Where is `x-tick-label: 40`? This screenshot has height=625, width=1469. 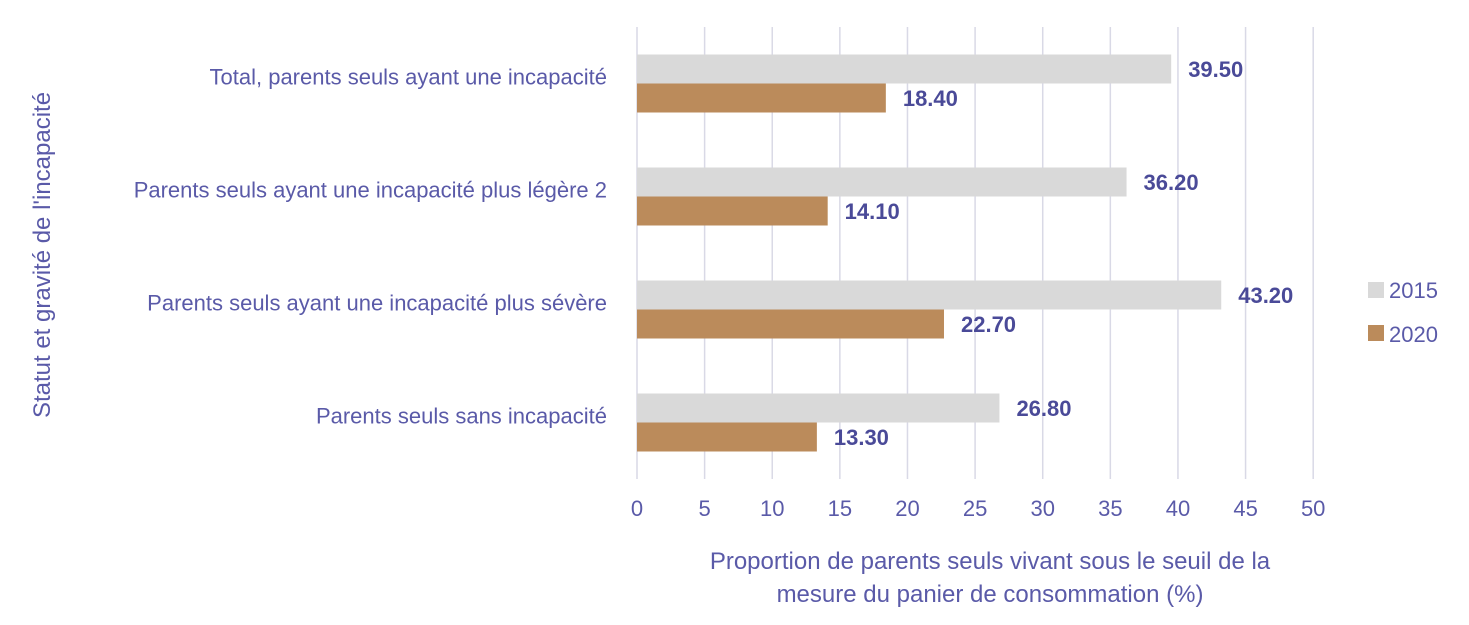 x-tick-label: 40 is located at coordinates (1178, 508).